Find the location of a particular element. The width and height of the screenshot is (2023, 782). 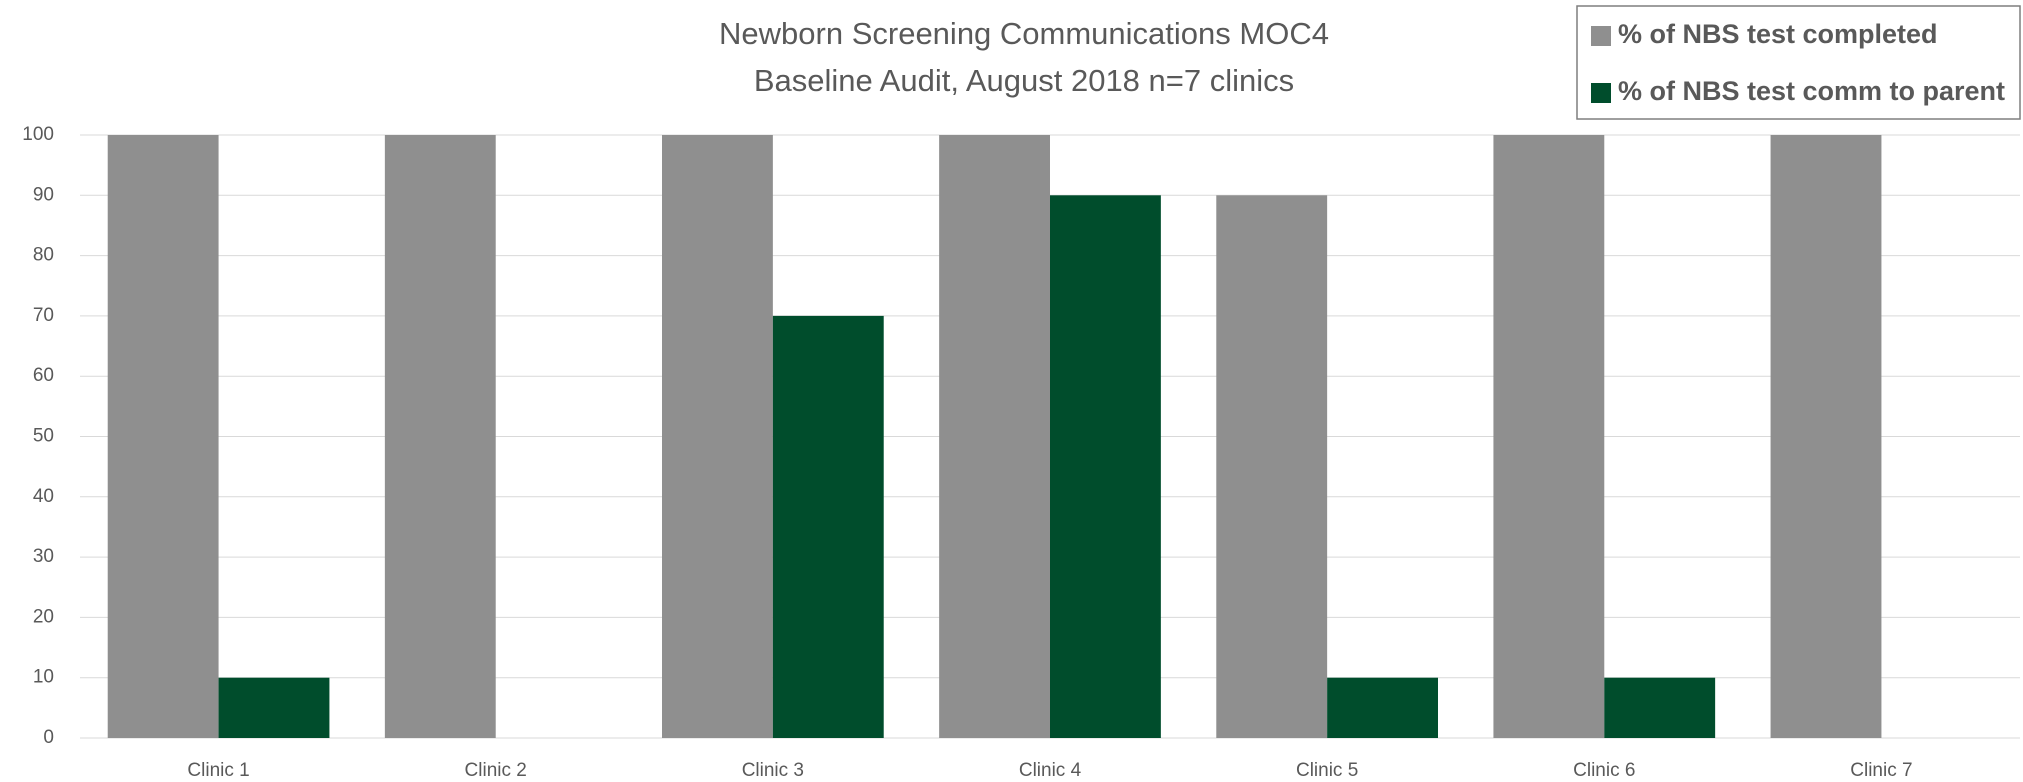

x-tick-label: Clinic 1 is located at coordinates (218, 770).